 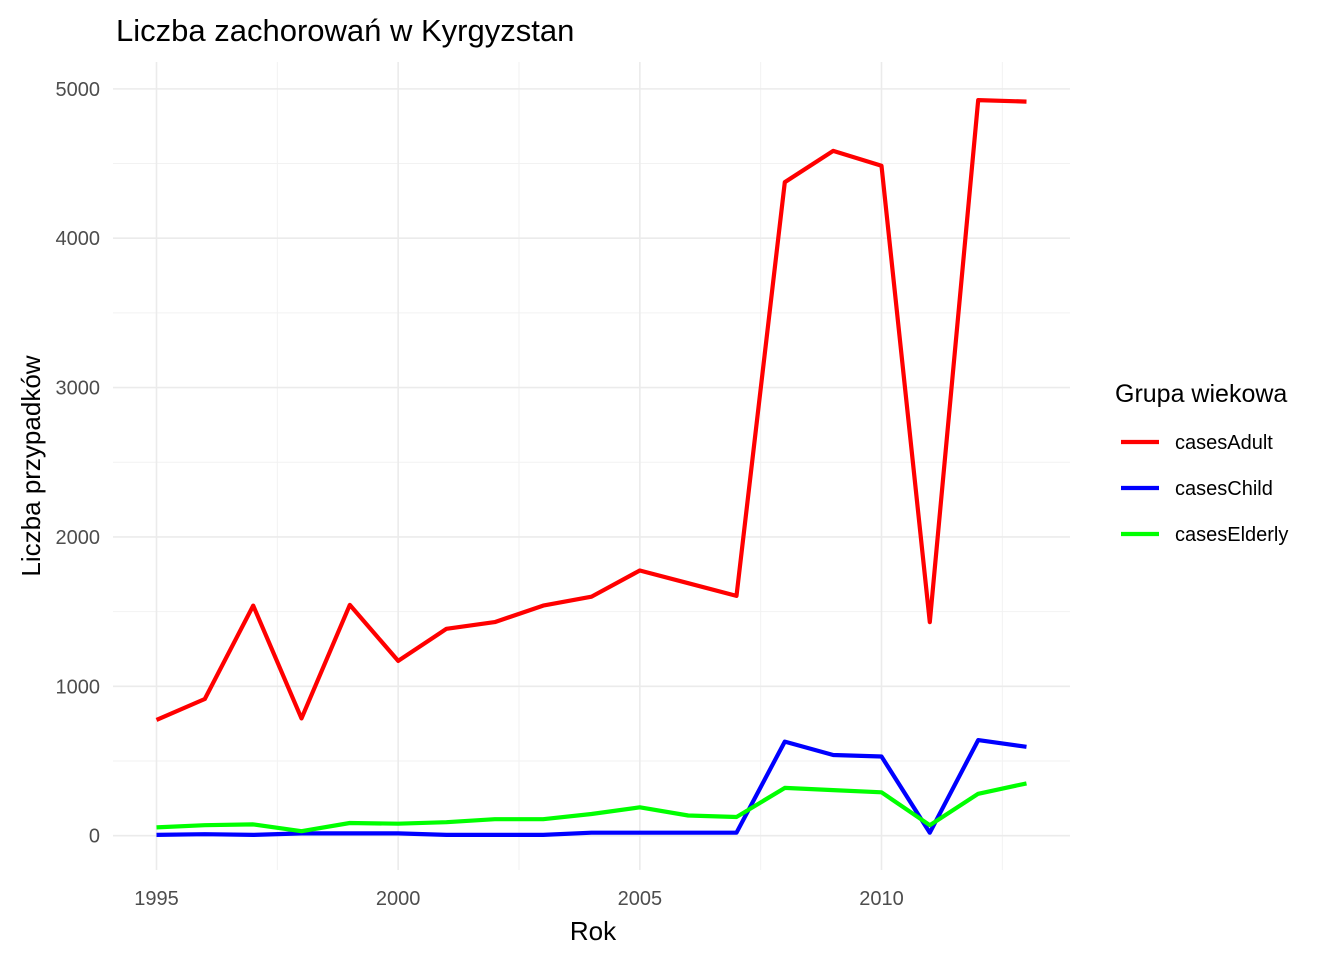 What do you see at coordinates (78, 389) in the screenshot?
I see `y-tick-label: 3000` at bounding box center [78, 389].